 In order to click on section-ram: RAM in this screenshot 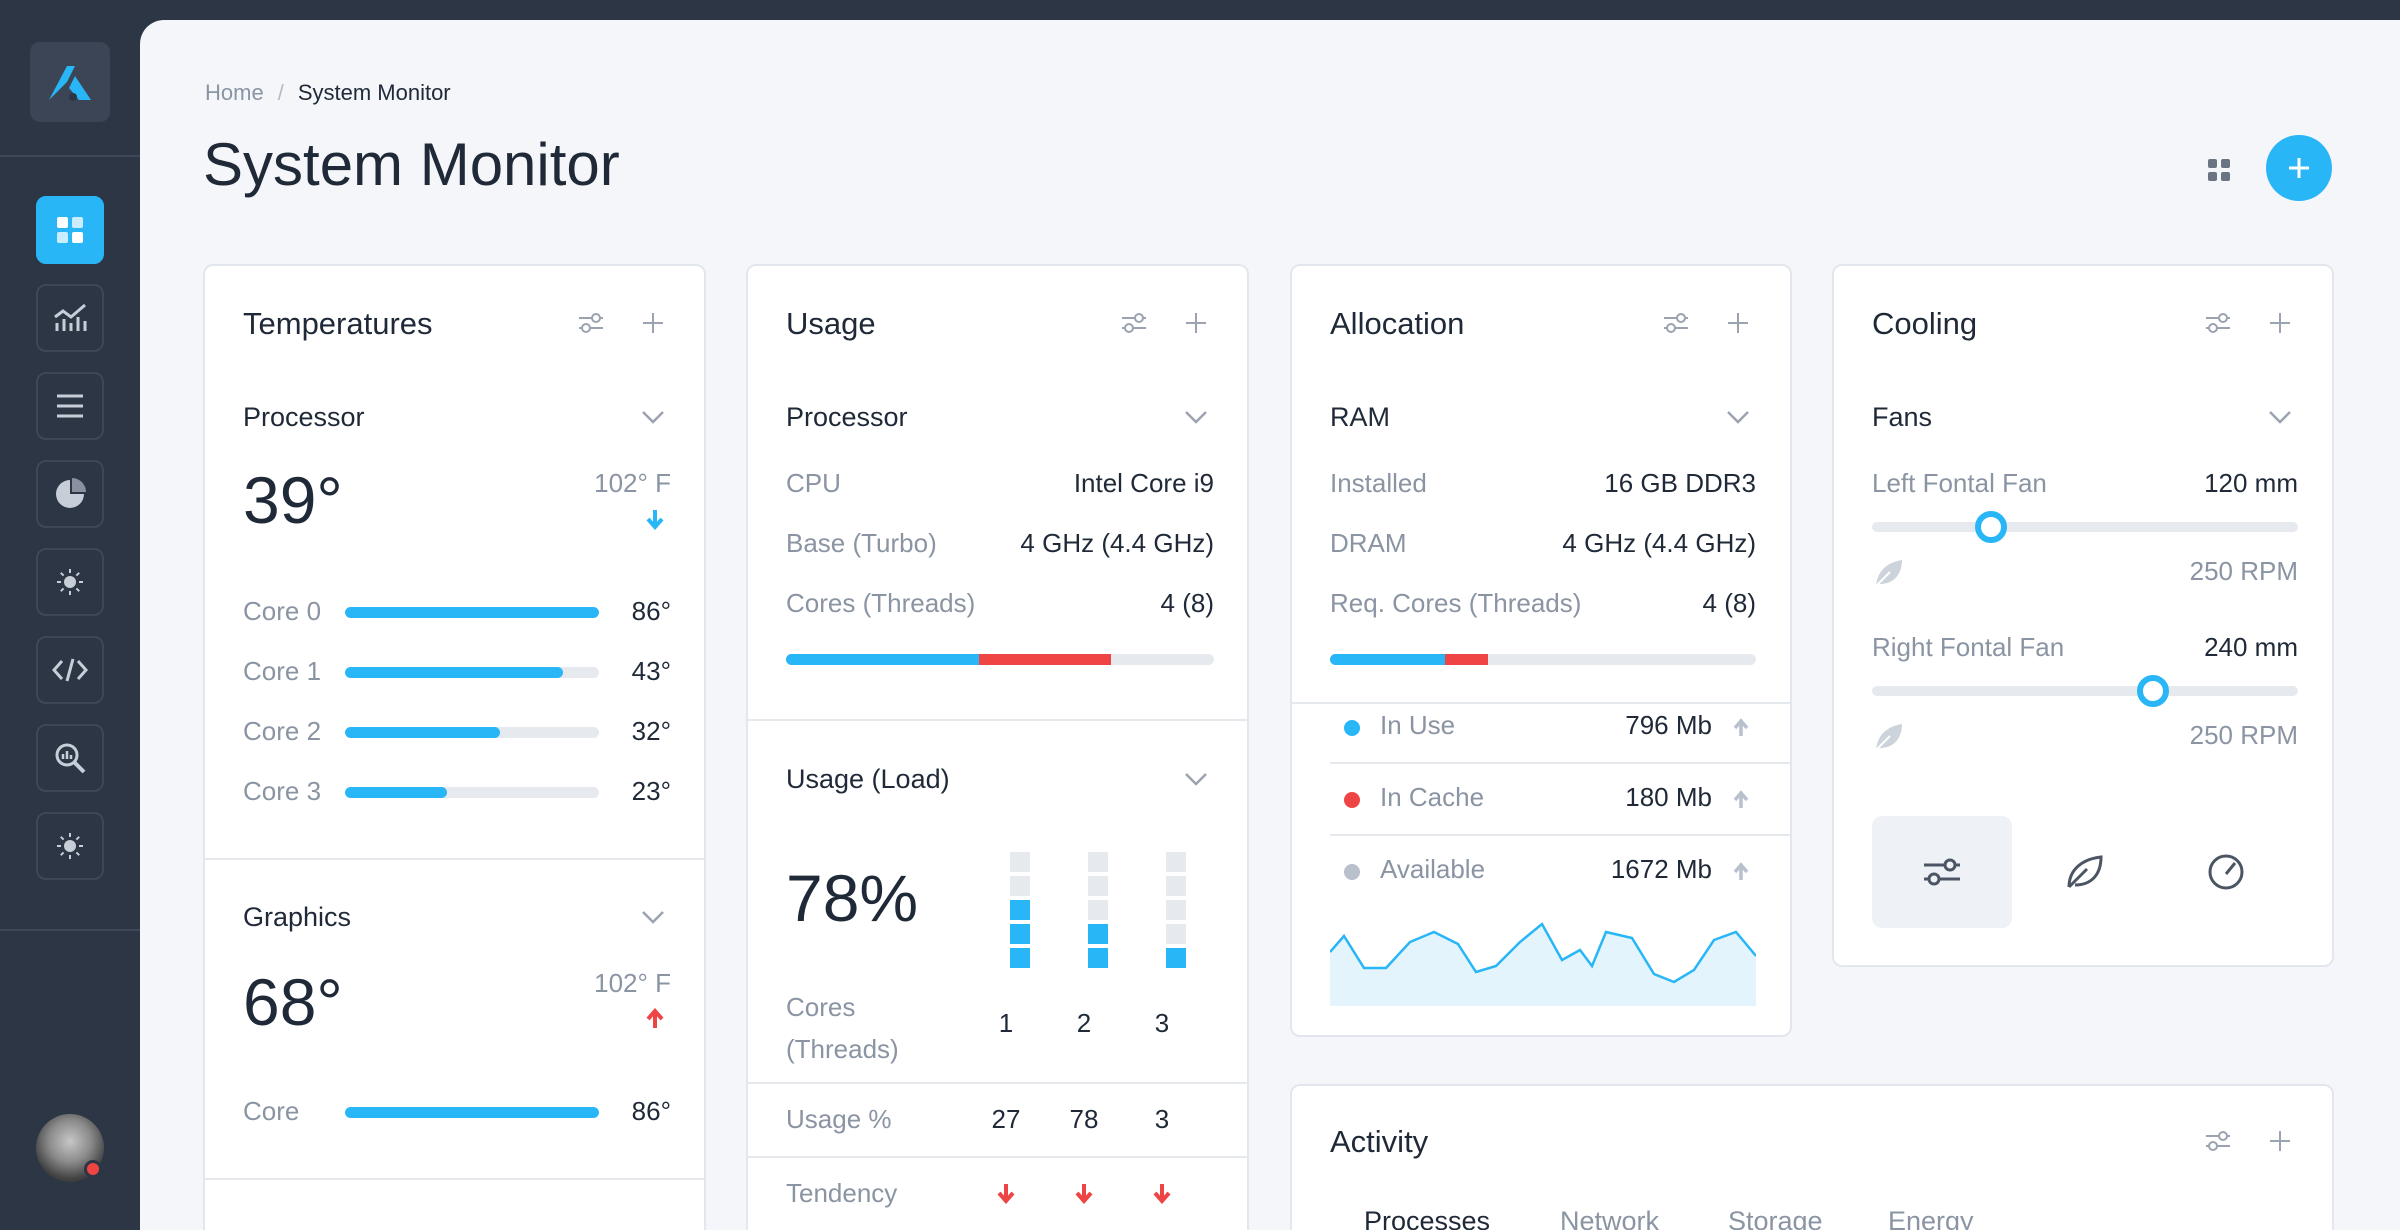, I will do `click(1360, 417)`.